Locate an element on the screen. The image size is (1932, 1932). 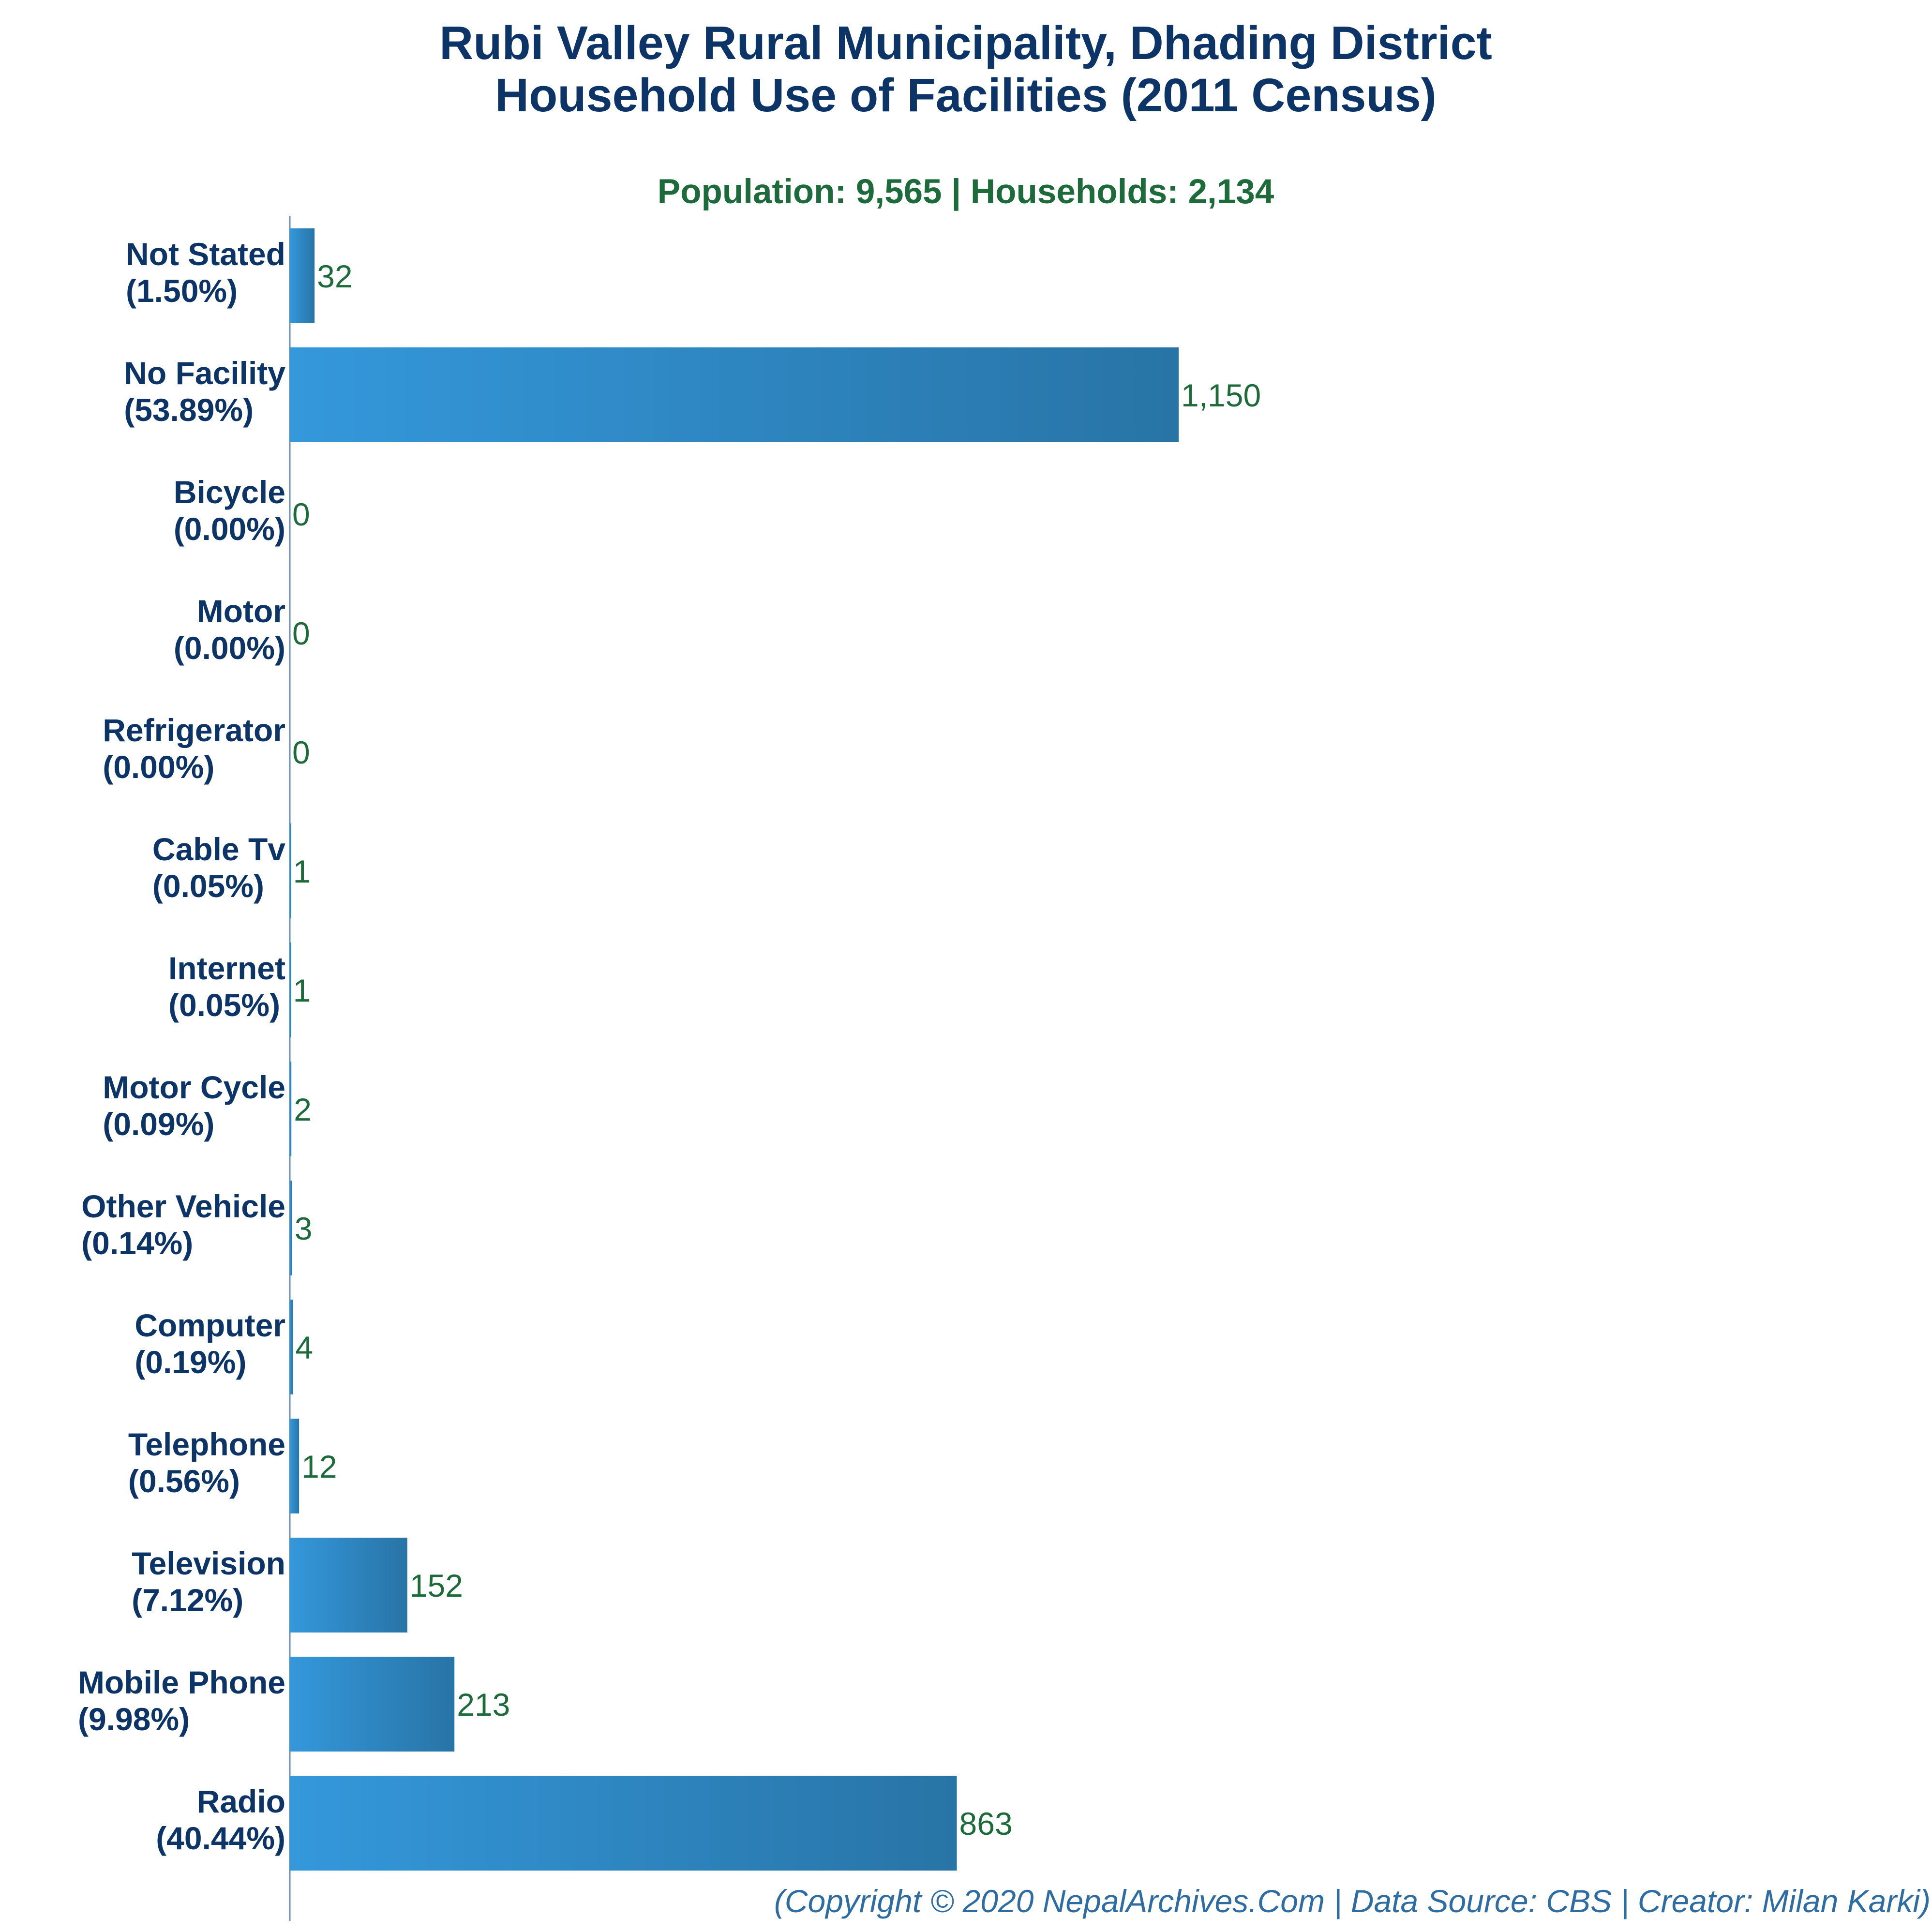
value-label: 152 is located at coordinates (436, 1585).